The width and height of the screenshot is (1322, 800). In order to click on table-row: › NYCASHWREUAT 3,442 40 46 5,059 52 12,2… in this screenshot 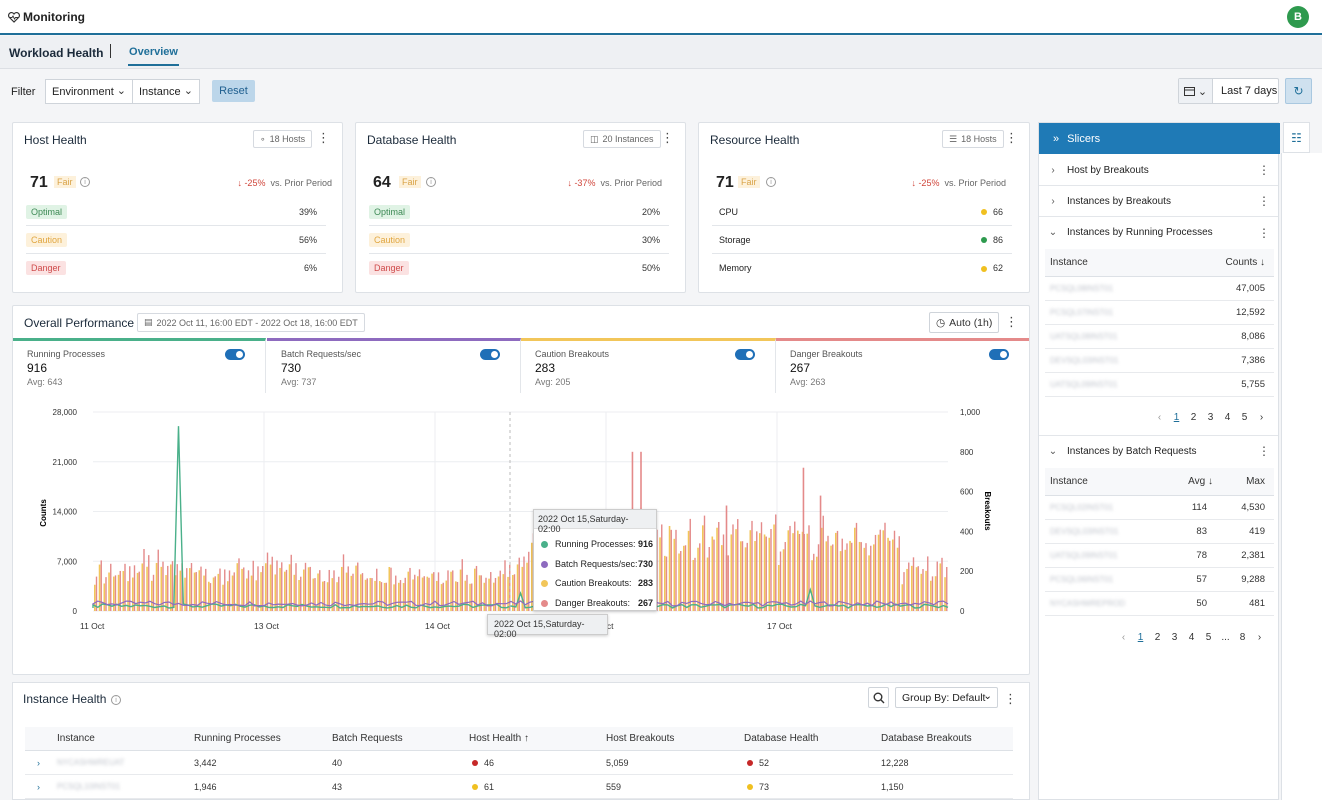, I will do `click(519, 763)`.